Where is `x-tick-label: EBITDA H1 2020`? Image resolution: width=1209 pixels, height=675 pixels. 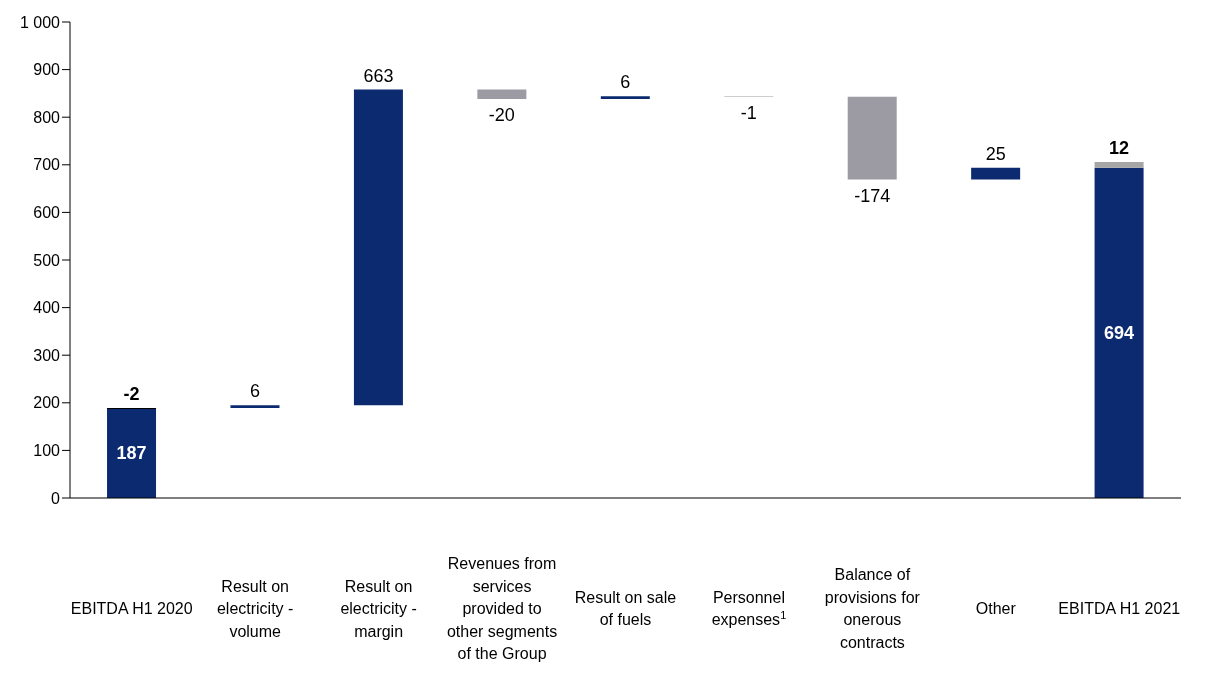 x-tick-label: EBITDA H1 2020 is located at coordinates (131, 608).